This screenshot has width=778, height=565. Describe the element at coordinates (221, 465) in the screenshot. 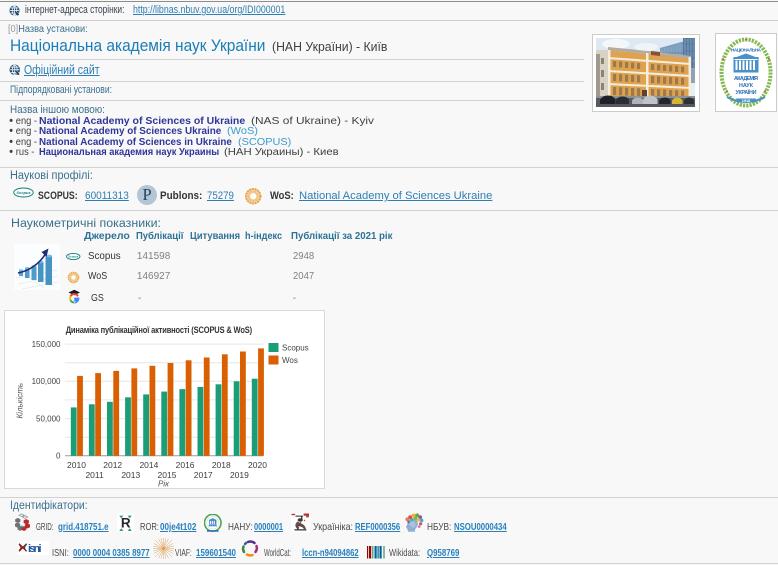

I see `svg-text: 2018` at that location.